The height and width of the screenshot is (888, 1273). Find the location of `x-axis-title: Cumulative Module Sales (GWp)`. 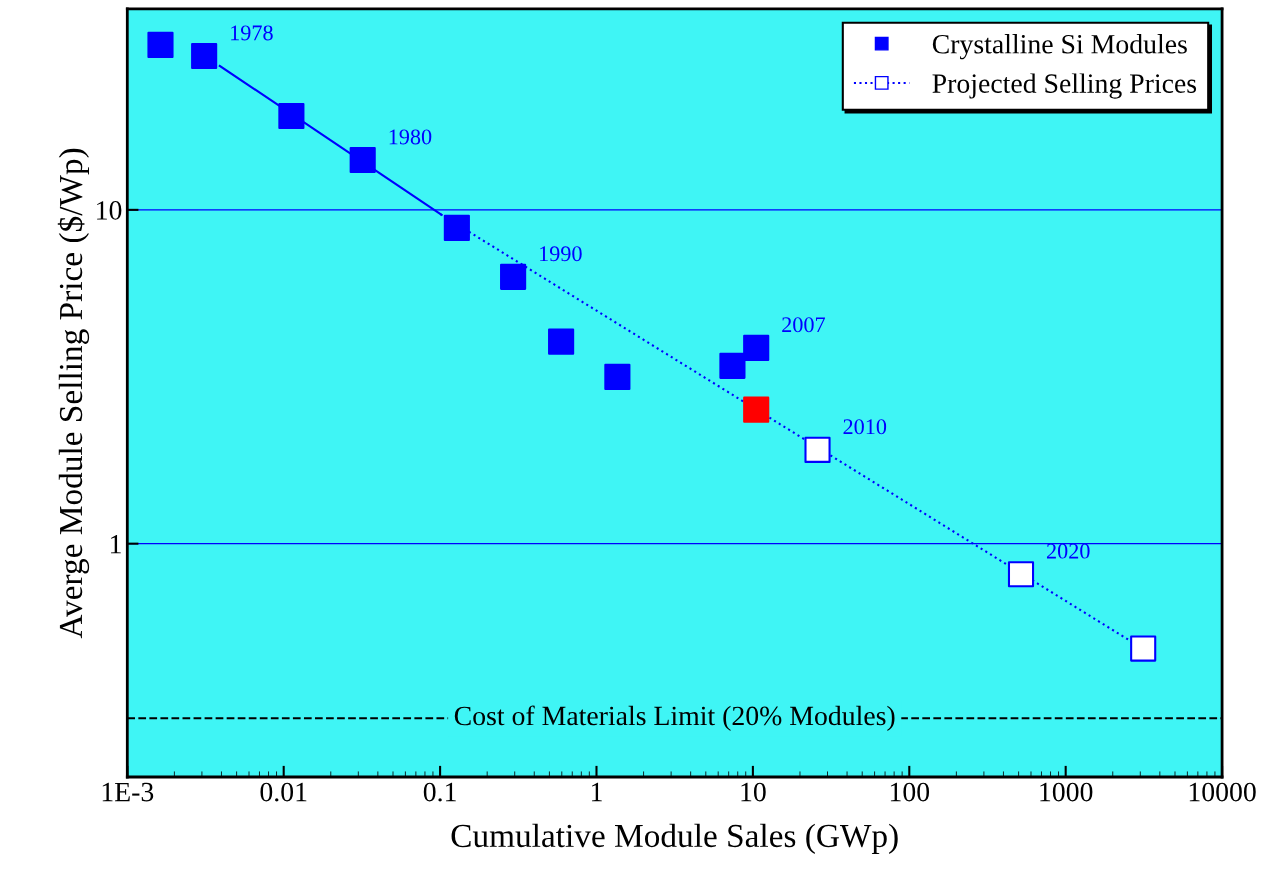

x-axis-title: Cumulative Module Sales (GWp) is located at coordinates (674, 838).